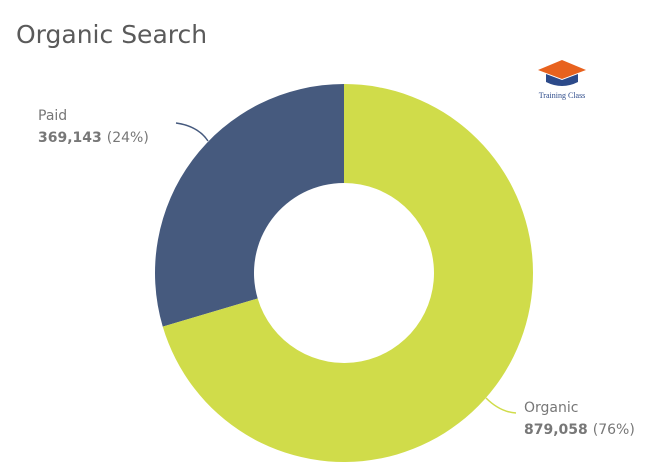 Image resolution: width=670 pixels, height=475 pixels. What do you see at coordinates (128, 138) in the screenshot?
I see `percent-label: (24%)` at bounding box center [128, 138].